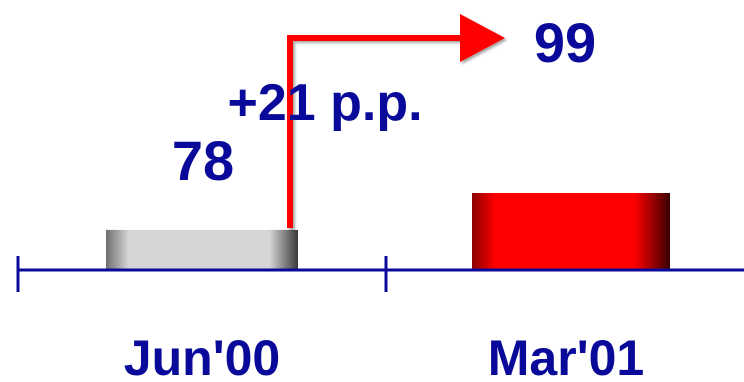  What do you see at coordinates (482, 38) in the screenshot?
I see `change-arrow-head` at bounding box center [482, 38].